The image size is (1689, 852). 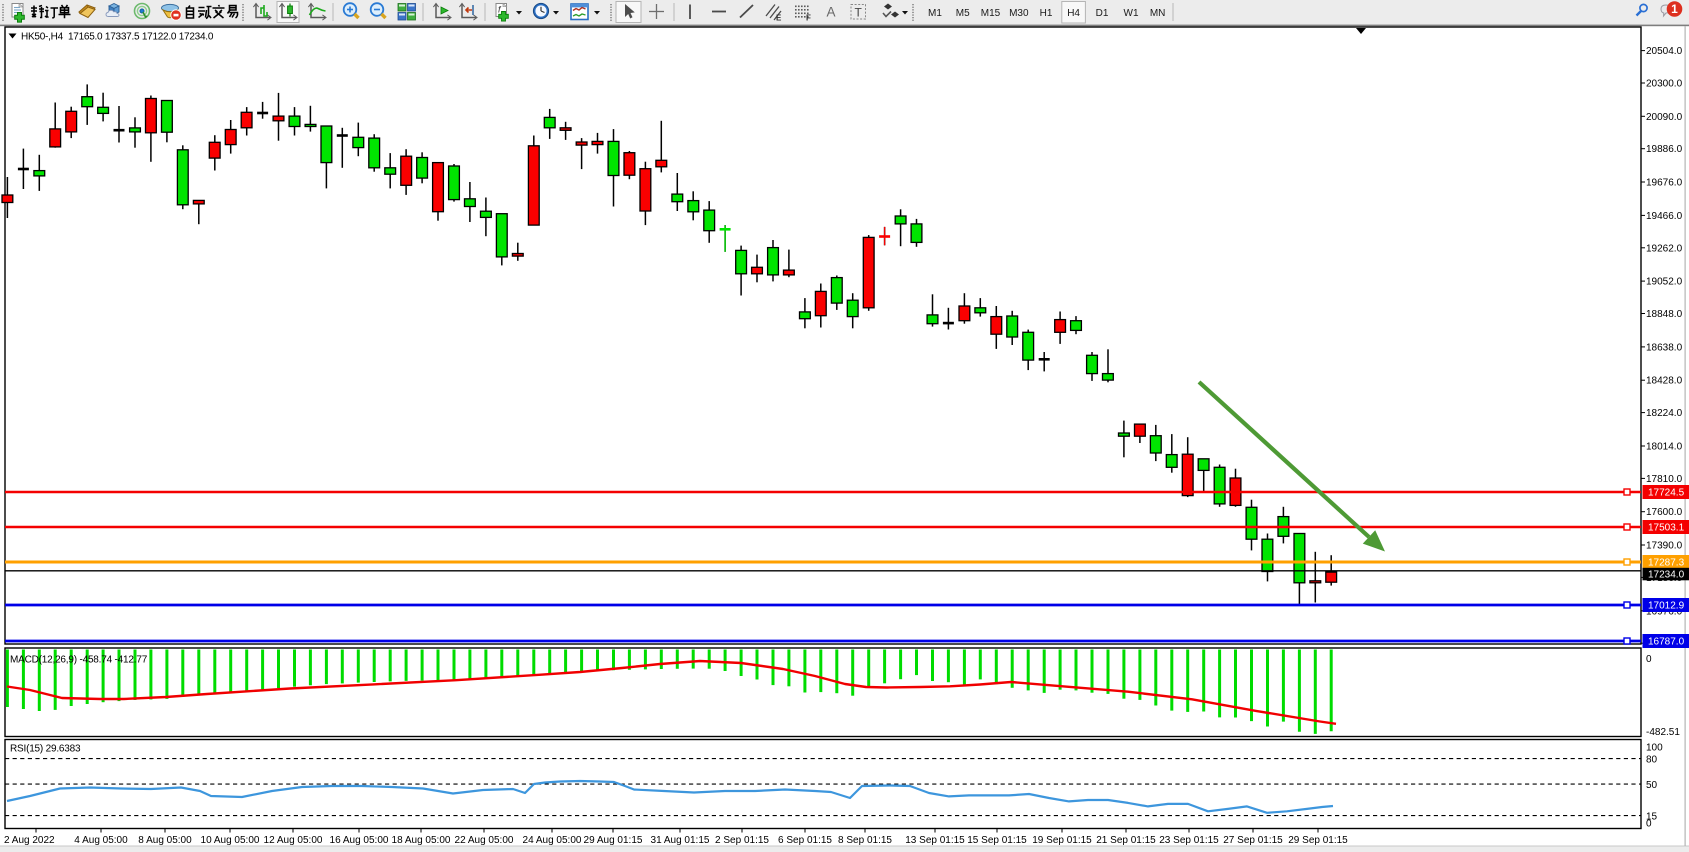 What do you see at coordinates (935, 840) in the screenshot?
I see `svg-text: 13 Sep 01:15` at bounding box center [935, 840].